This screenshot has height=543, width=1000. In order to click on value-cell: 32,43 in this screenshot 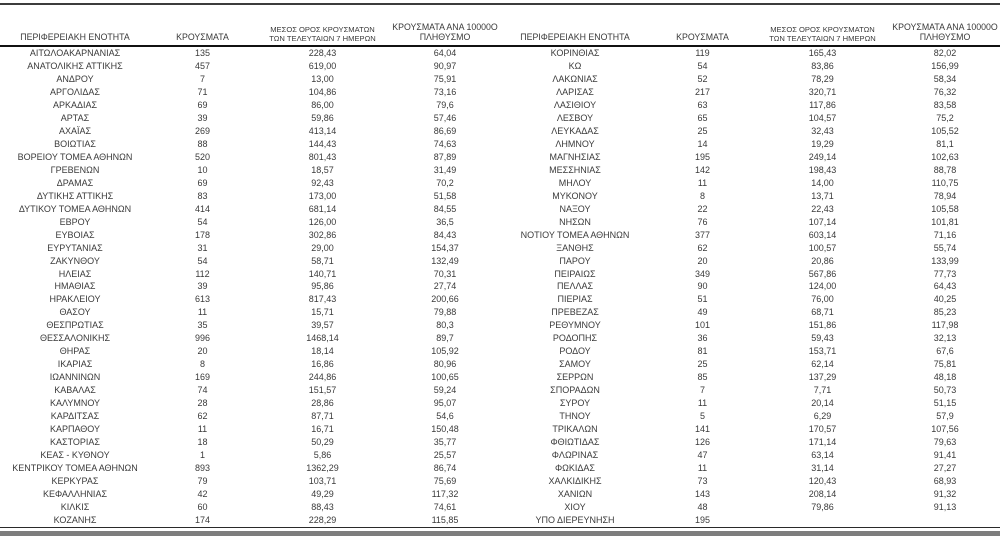, I will do `click(822, 130)`.